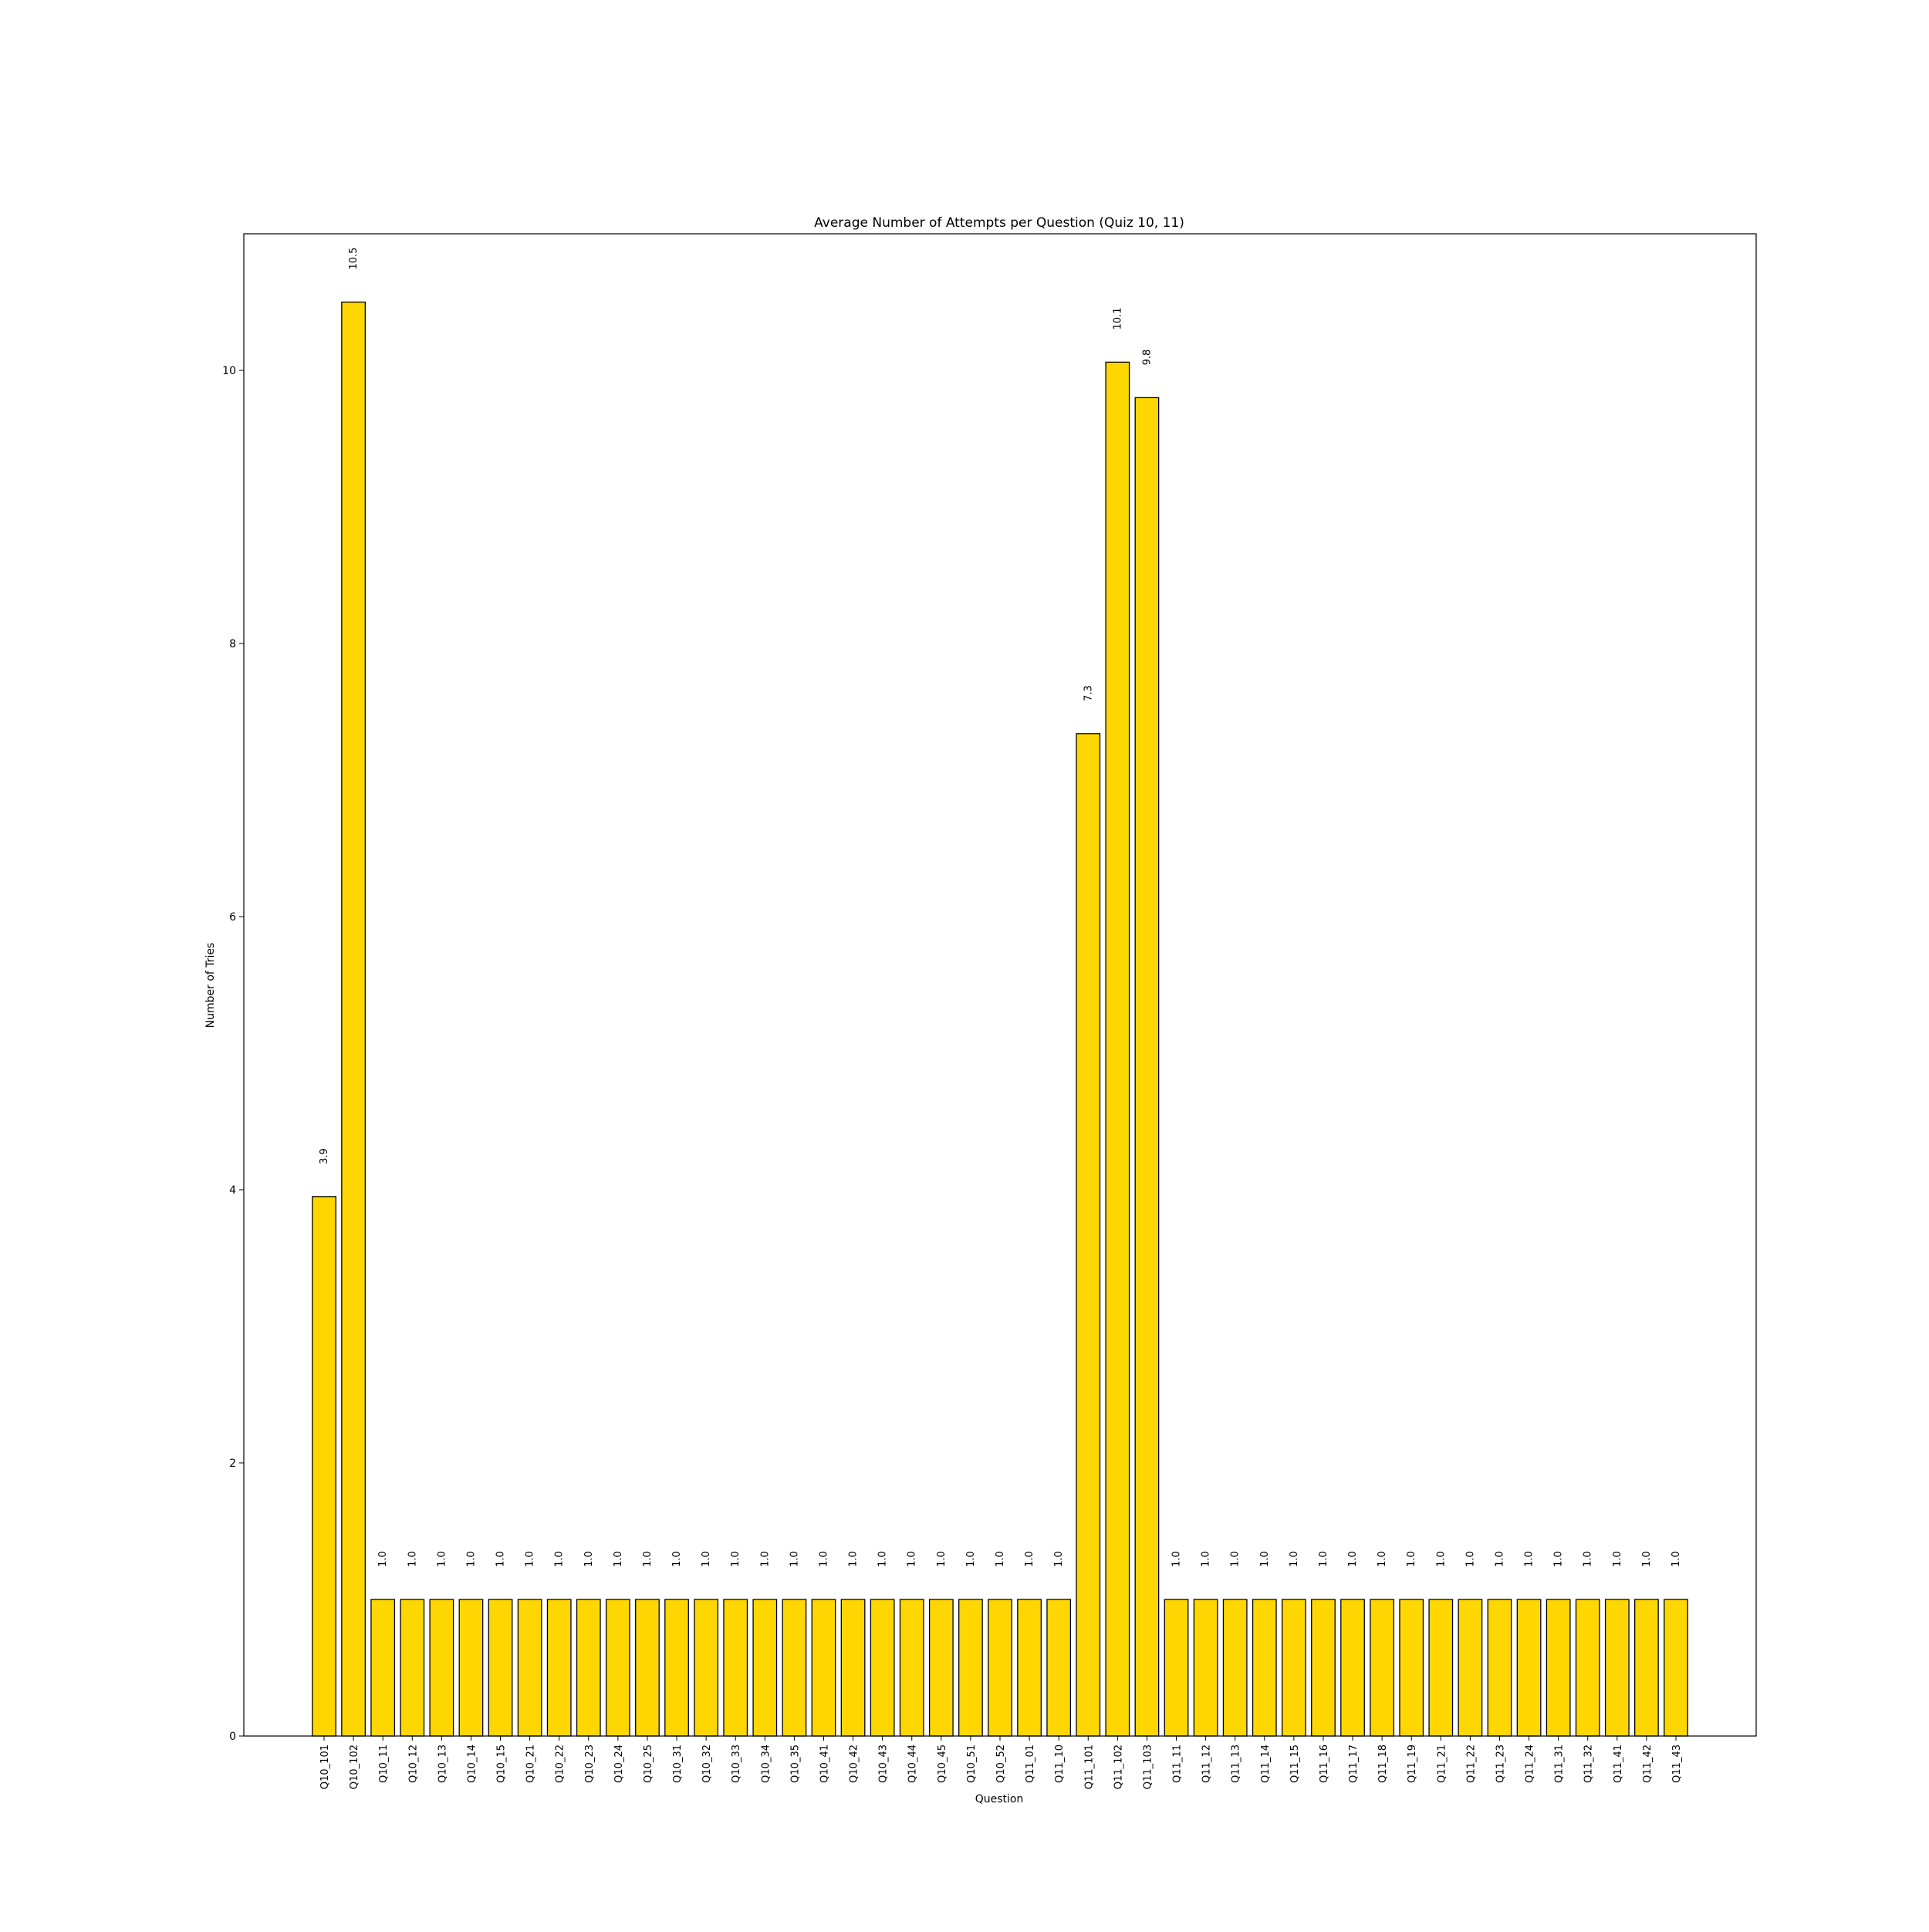  What do you see at coordinates (1589, 1764) in the screenshot?
I see `x-tick-label-Q11_32: Q11_32` at bounding box center [1589, 1764].